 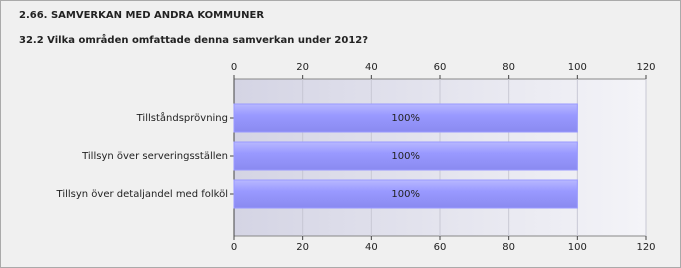 I want to click on chart-title: 2.66. SAMVERKAN MED ANDRA KOMMUNER, so click(x=141, y=15).